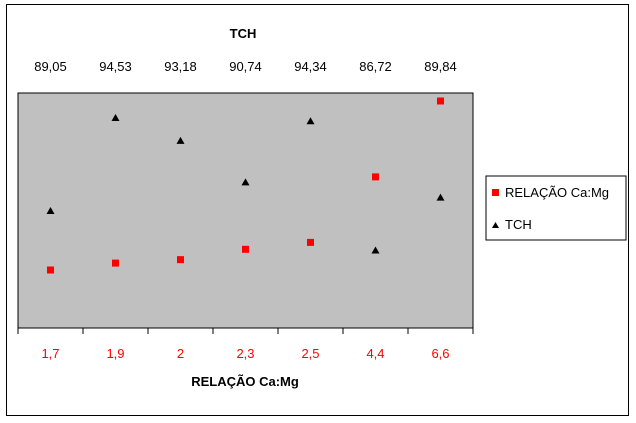  I want to click on x-tick-label: 1,7, so click(50, 353).